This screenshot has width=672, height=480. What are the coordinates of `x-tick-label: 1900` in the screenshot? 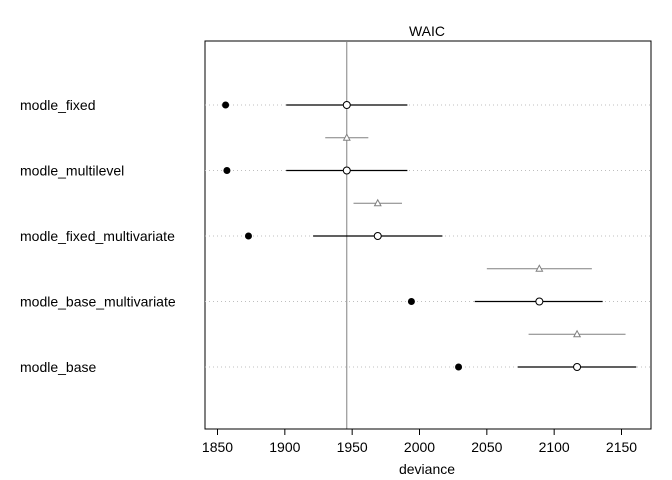 It's located at (284, 447).